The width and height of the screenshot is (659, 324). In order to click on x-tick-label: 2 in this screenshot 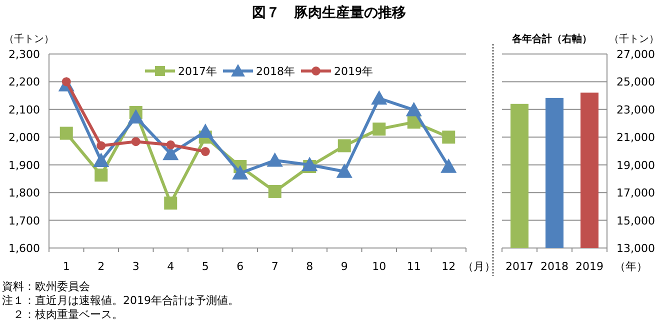, I will do `click(101, 266)`.